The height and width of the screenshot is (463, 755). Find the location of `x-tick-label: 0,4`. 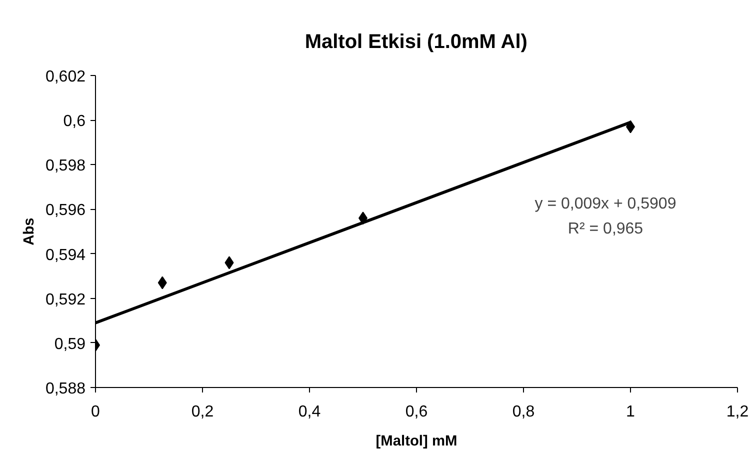

x-tick-label: 0,4 is located at coordinates (309, 412).